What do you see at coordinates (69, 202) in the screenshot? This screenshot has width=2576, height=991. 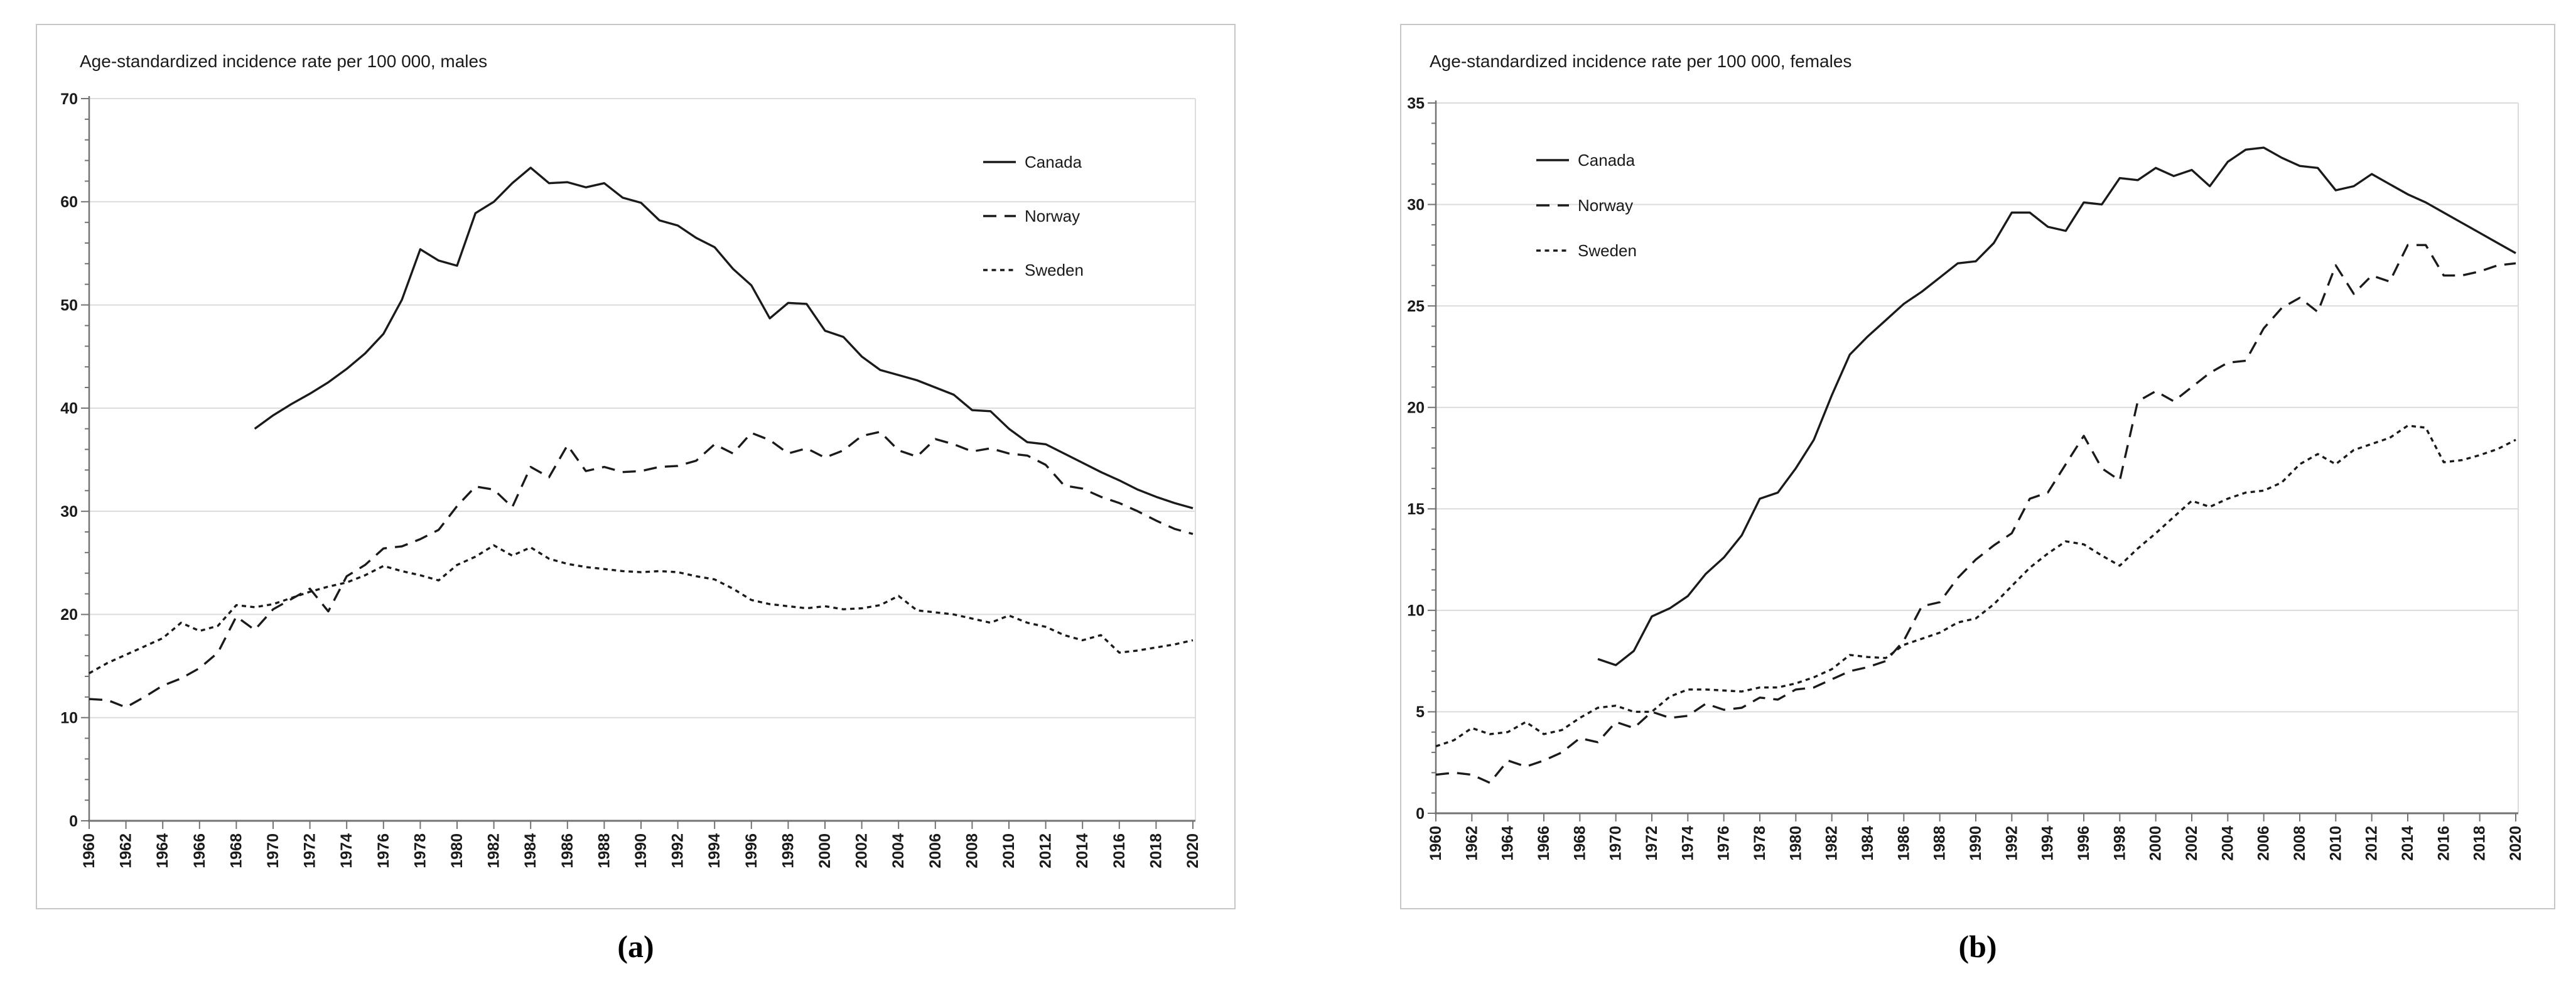 I see `y-axis-label: 60` at bounding box center [69, 202].